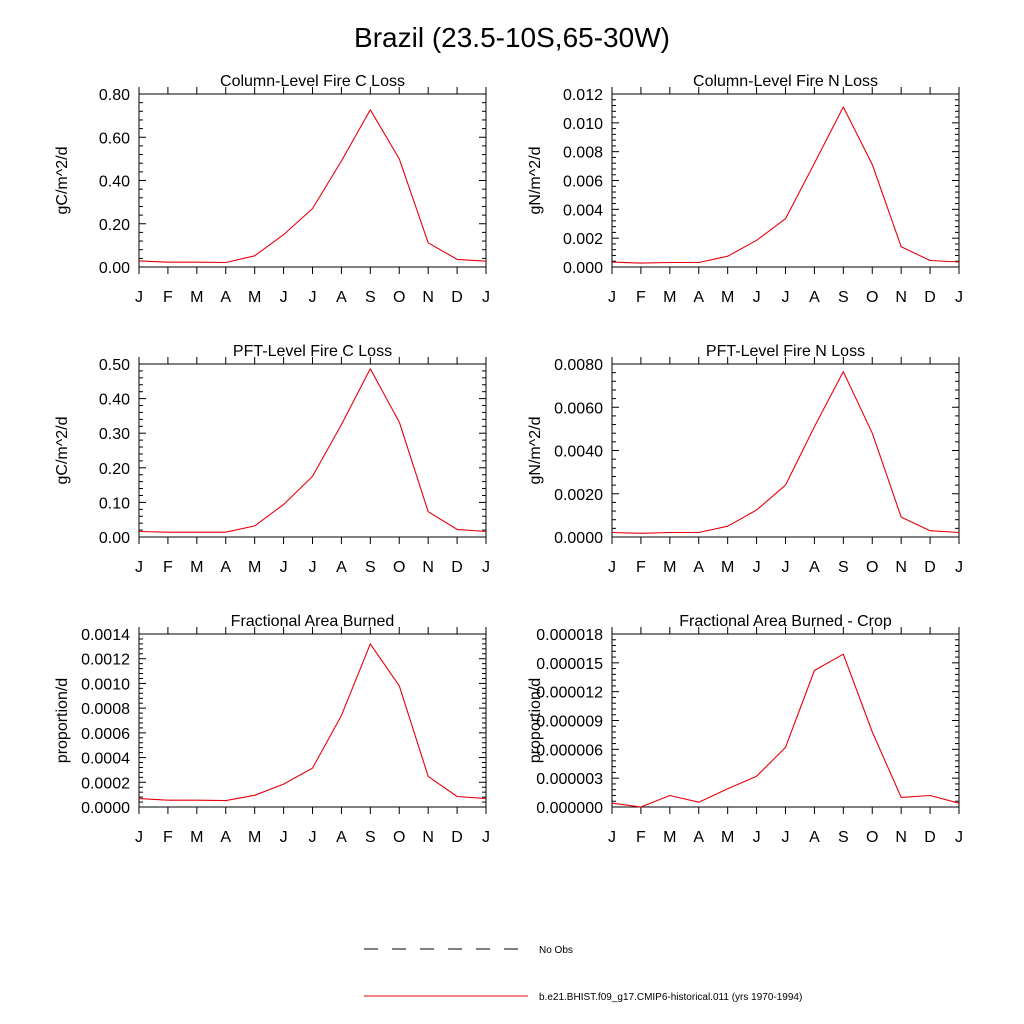 The image size is (1024, 1024). I want to click on chart-title: Column-Level Fire N Loss, so click(785, 81).